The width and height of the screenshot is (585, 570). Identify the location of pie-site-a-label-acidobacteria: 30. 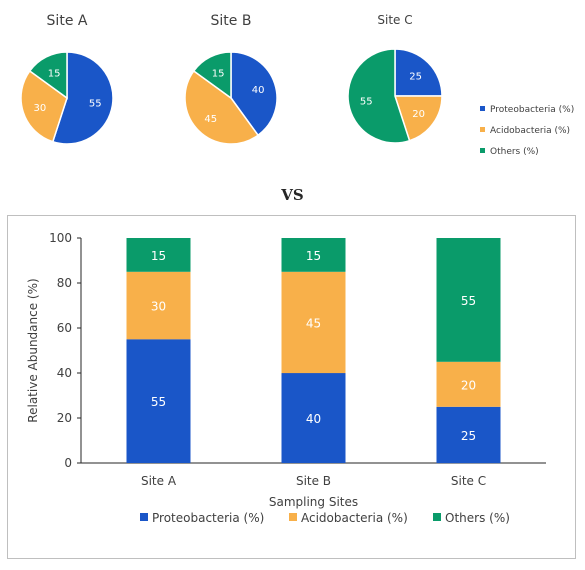
(40, 108).